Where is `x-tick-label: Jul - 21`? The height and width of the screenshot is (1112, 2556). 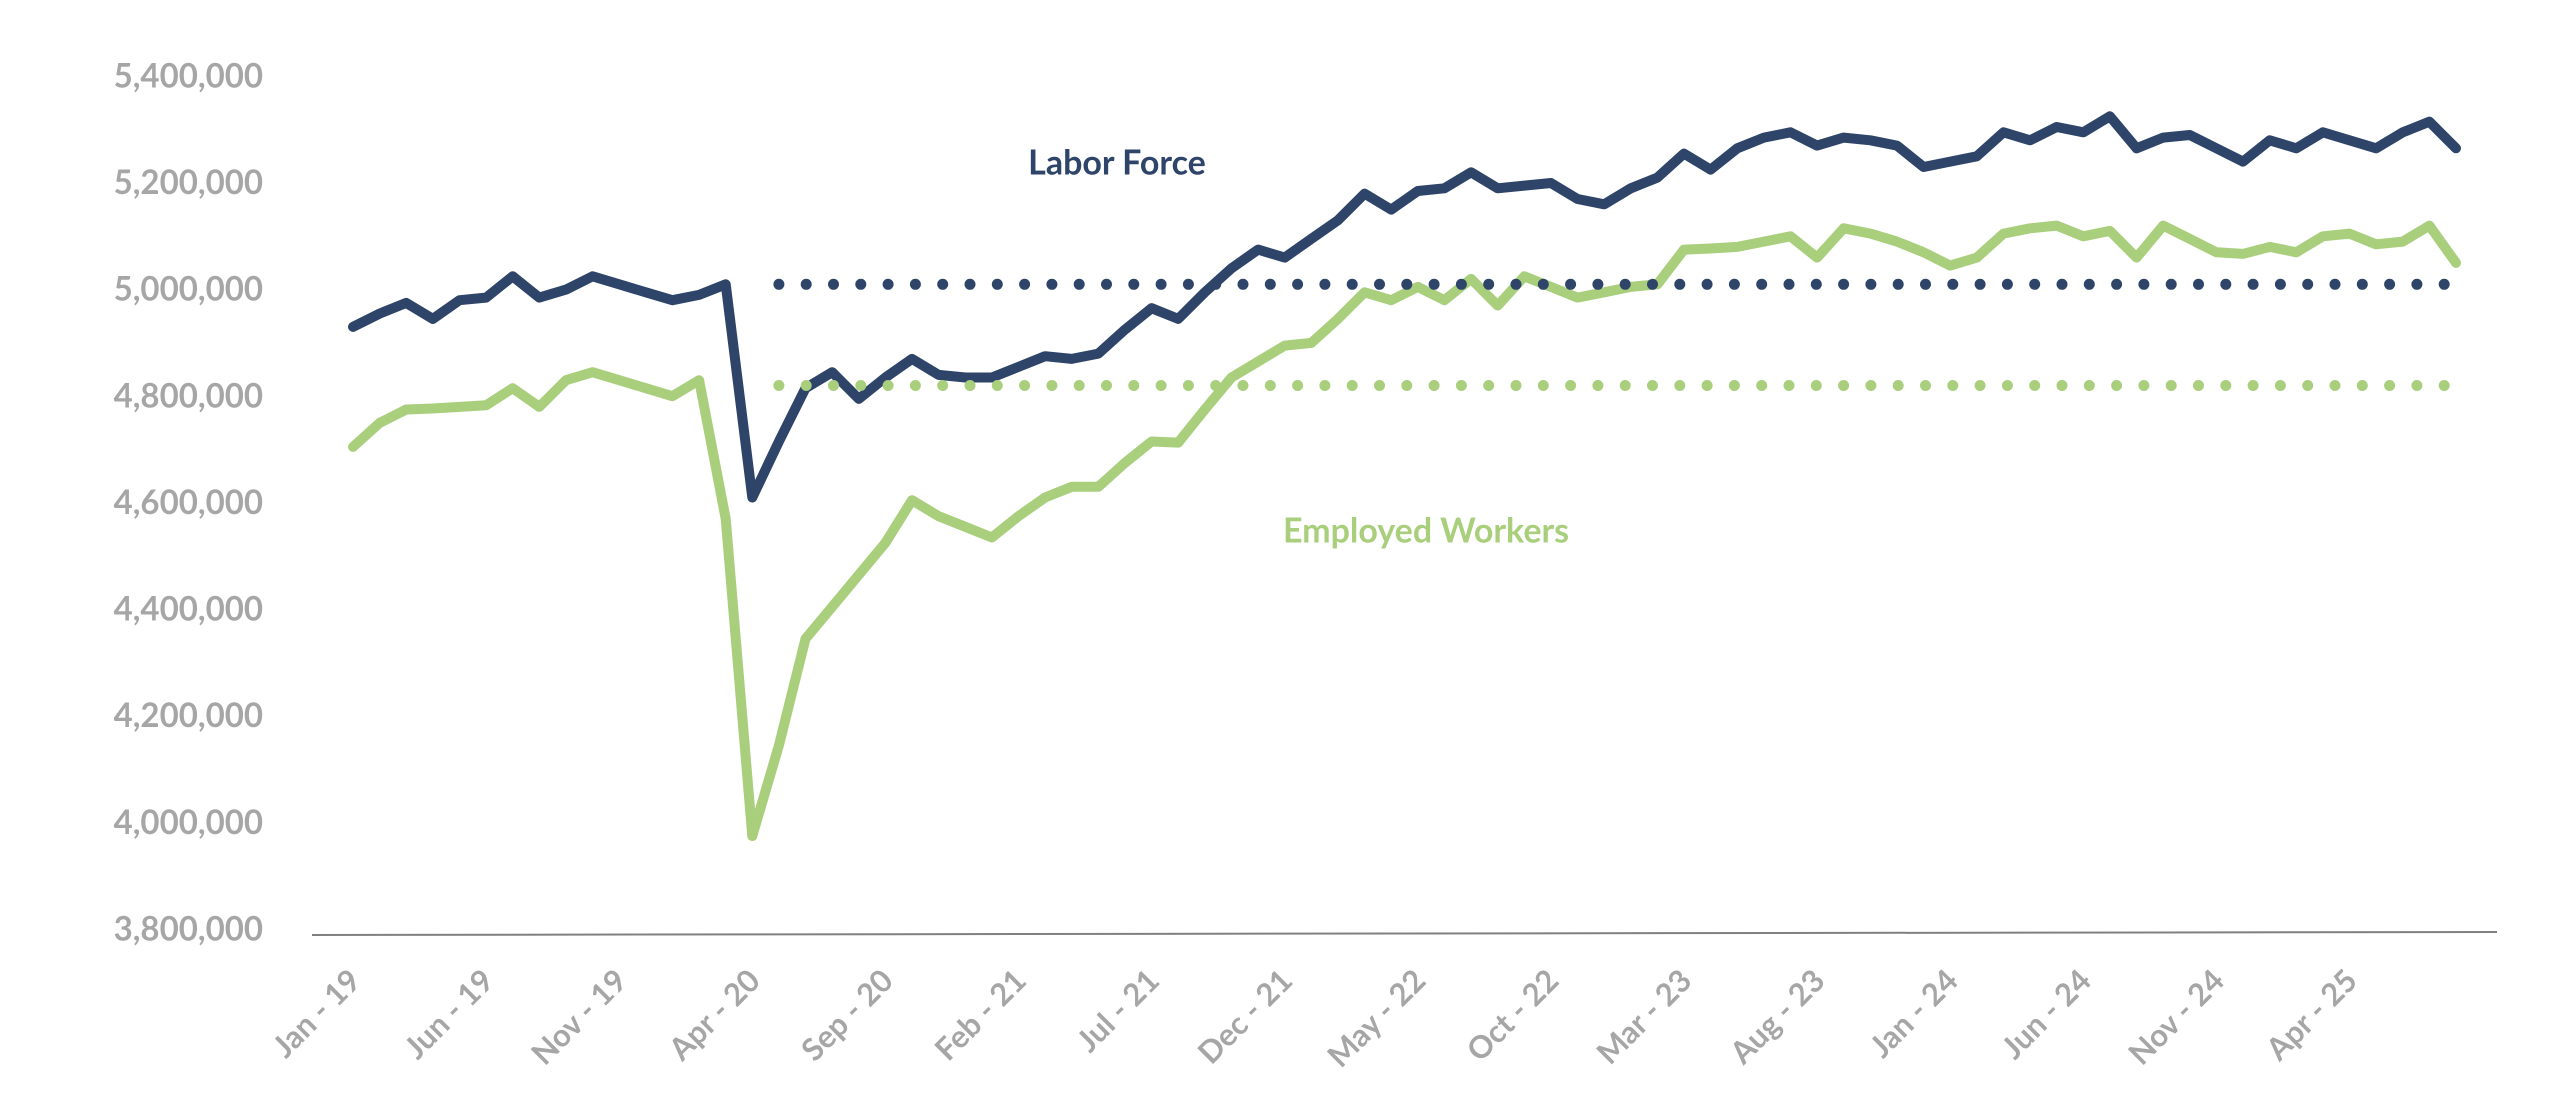
x-tick-label: Jul - 21 is located at coordinates (1117, 1010).